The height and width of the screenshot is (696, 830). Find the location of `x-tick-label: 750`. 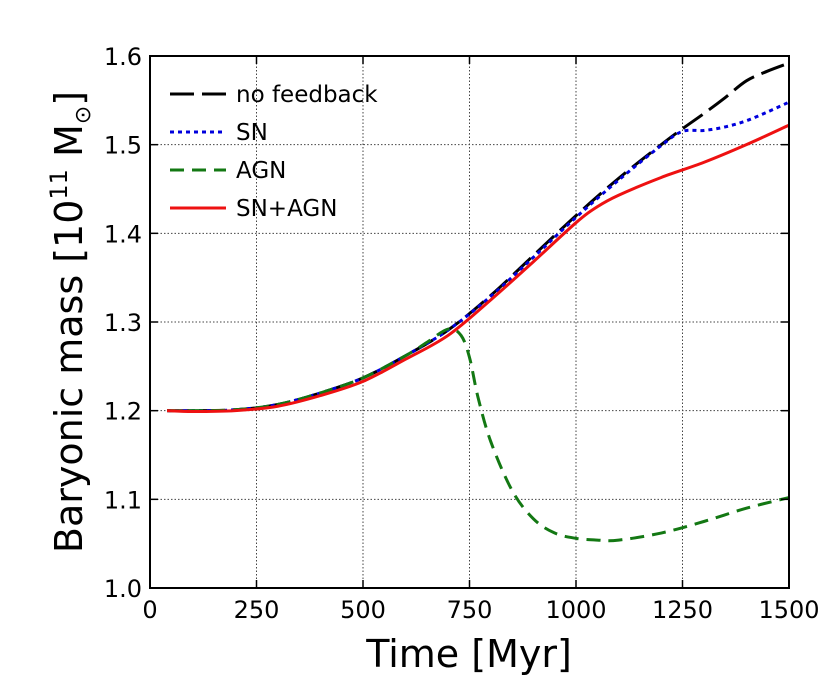

x-tick-label: 750 is located at coordinates (470, 610).